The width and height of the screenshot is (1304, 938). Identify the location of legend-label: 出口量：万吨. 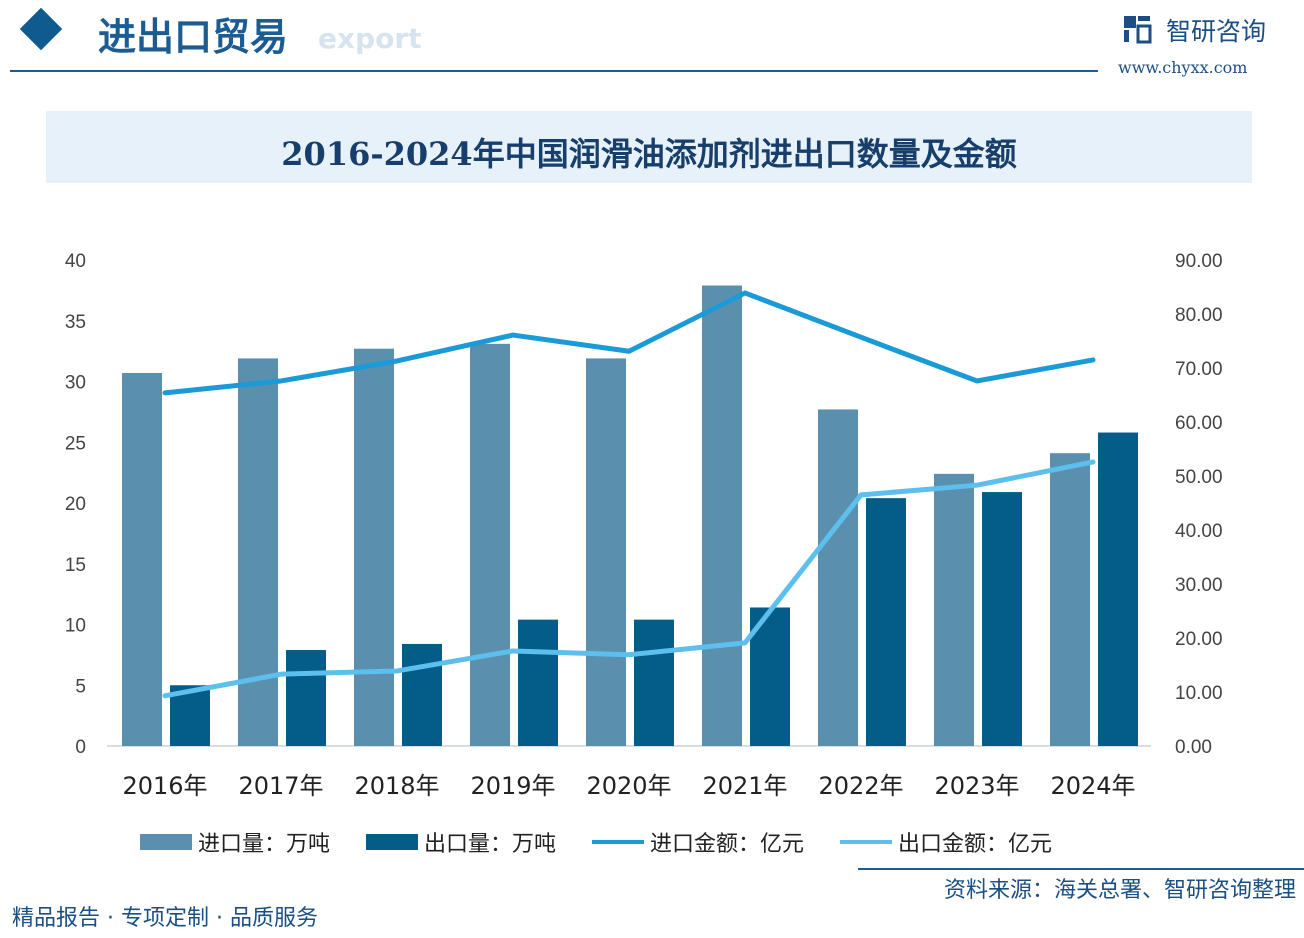
(490, 844).